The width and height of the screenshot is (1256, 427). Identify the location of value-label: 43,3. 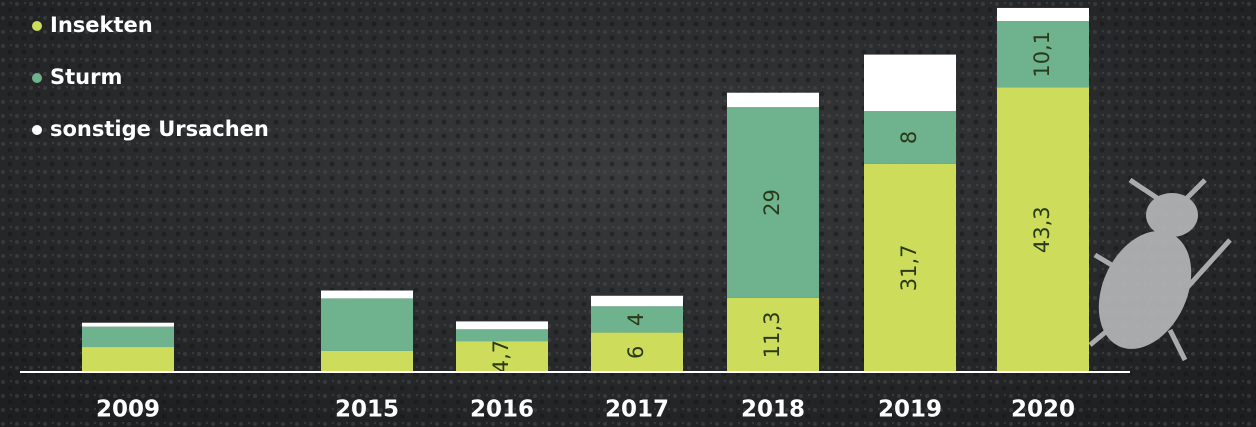
(1042, 229).